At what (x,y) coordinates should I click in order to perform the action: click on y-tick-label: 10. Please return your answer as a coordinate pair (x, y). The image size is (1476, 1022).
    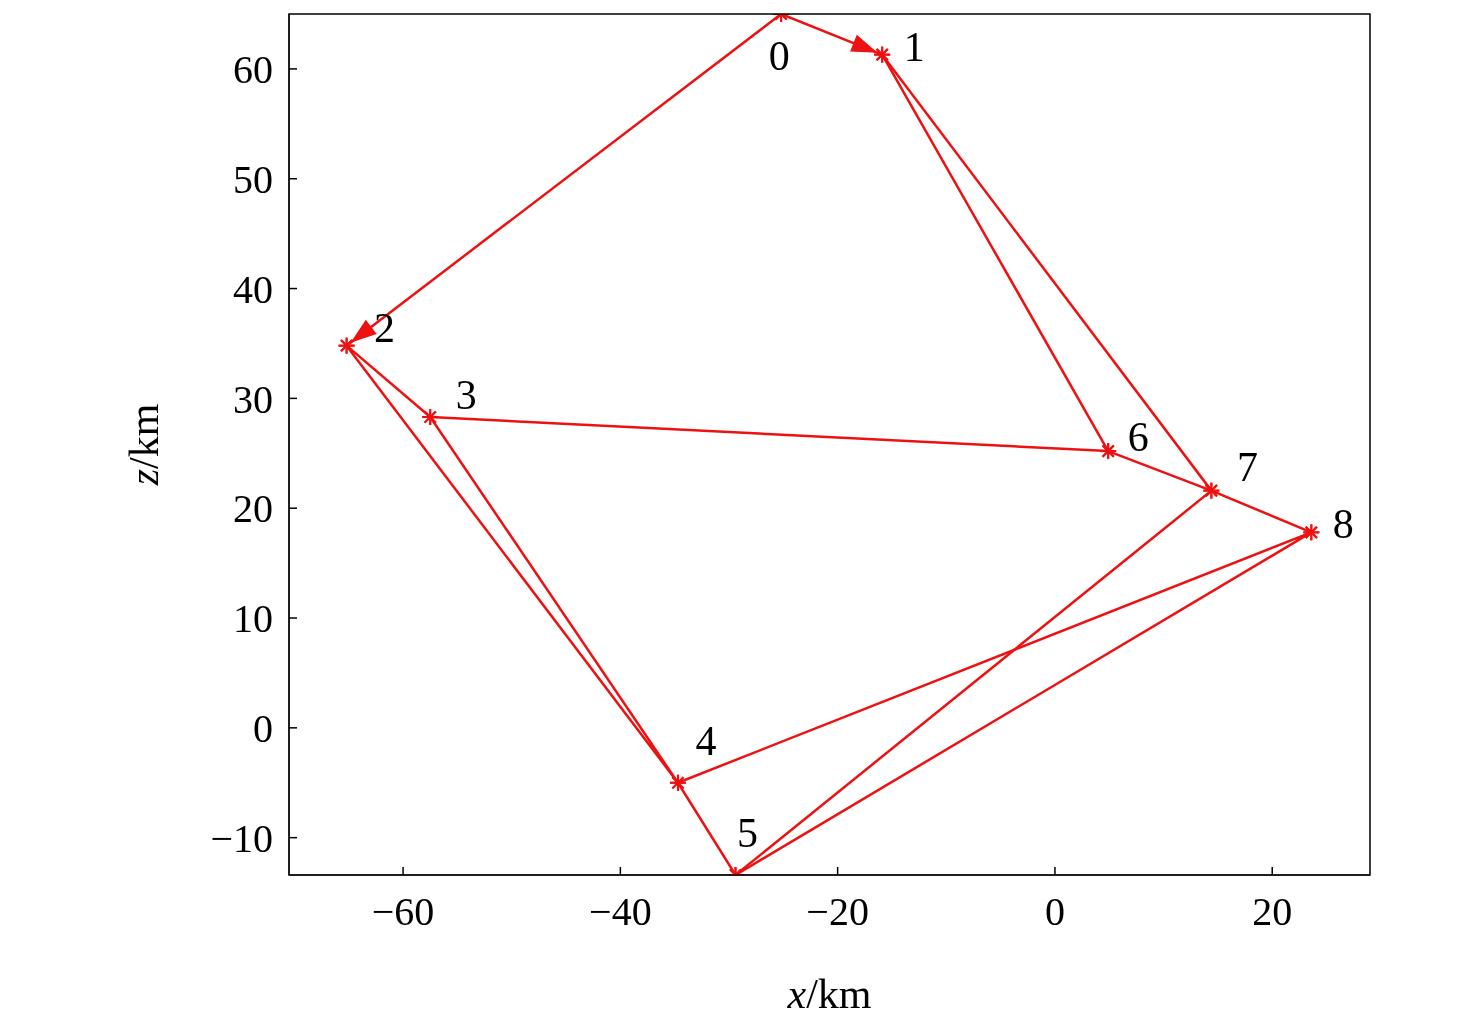
    Looking at the image, I should click on (253, 619).